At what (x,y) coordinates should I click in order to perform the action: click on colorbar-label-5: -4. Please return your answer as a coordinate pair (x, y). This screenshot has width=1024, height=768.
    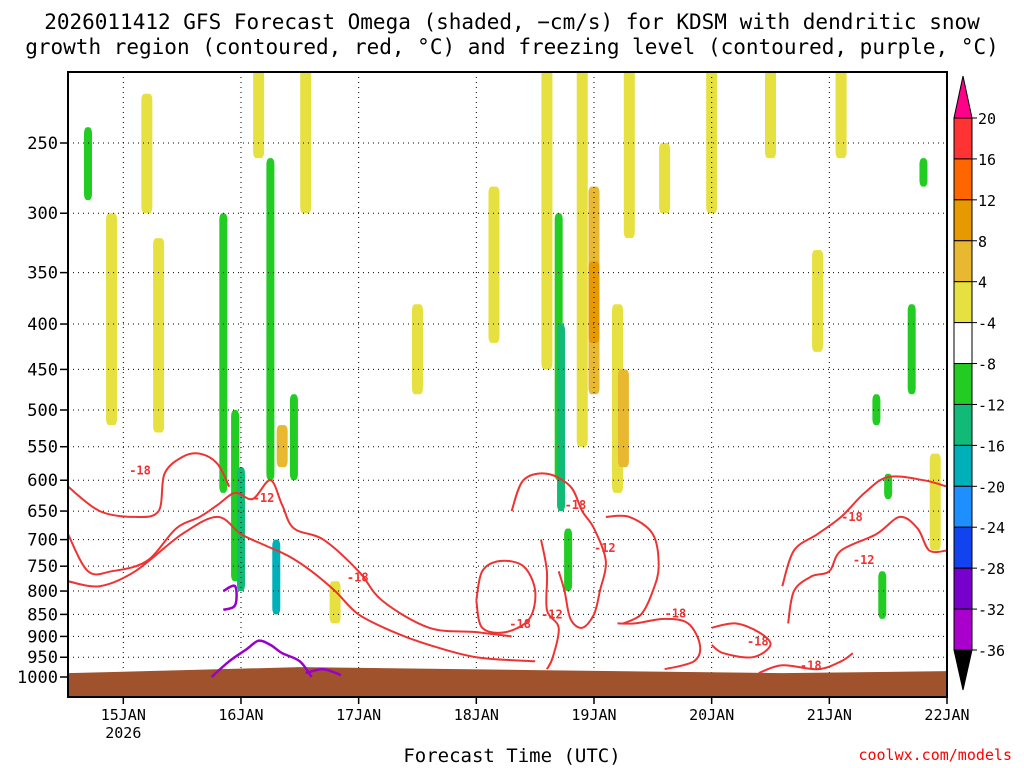
    Looking at the image, I should click on (987, 324).